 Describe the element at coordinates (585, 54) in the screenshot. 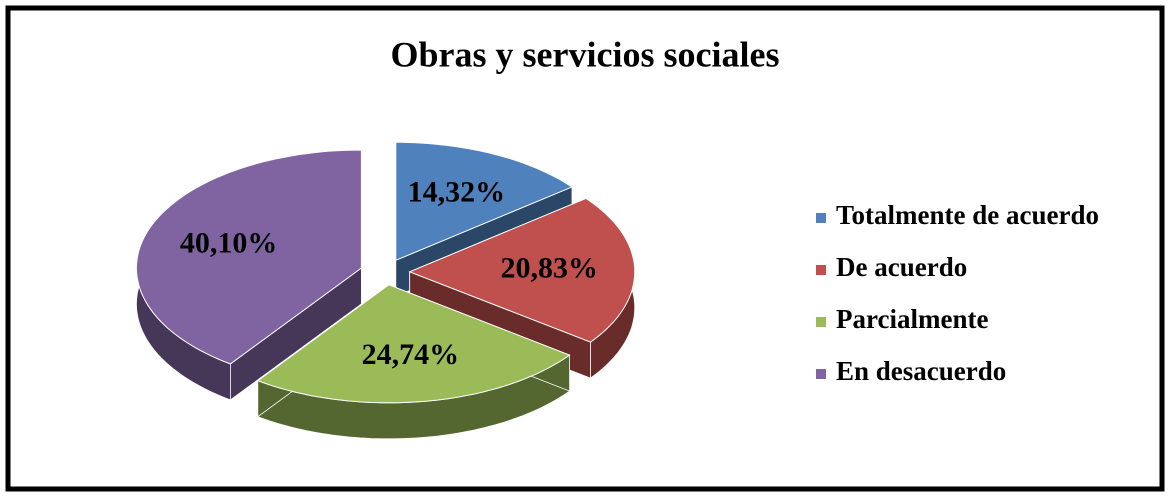

I see `chart-title: Obras y servicios sociales` at that location.